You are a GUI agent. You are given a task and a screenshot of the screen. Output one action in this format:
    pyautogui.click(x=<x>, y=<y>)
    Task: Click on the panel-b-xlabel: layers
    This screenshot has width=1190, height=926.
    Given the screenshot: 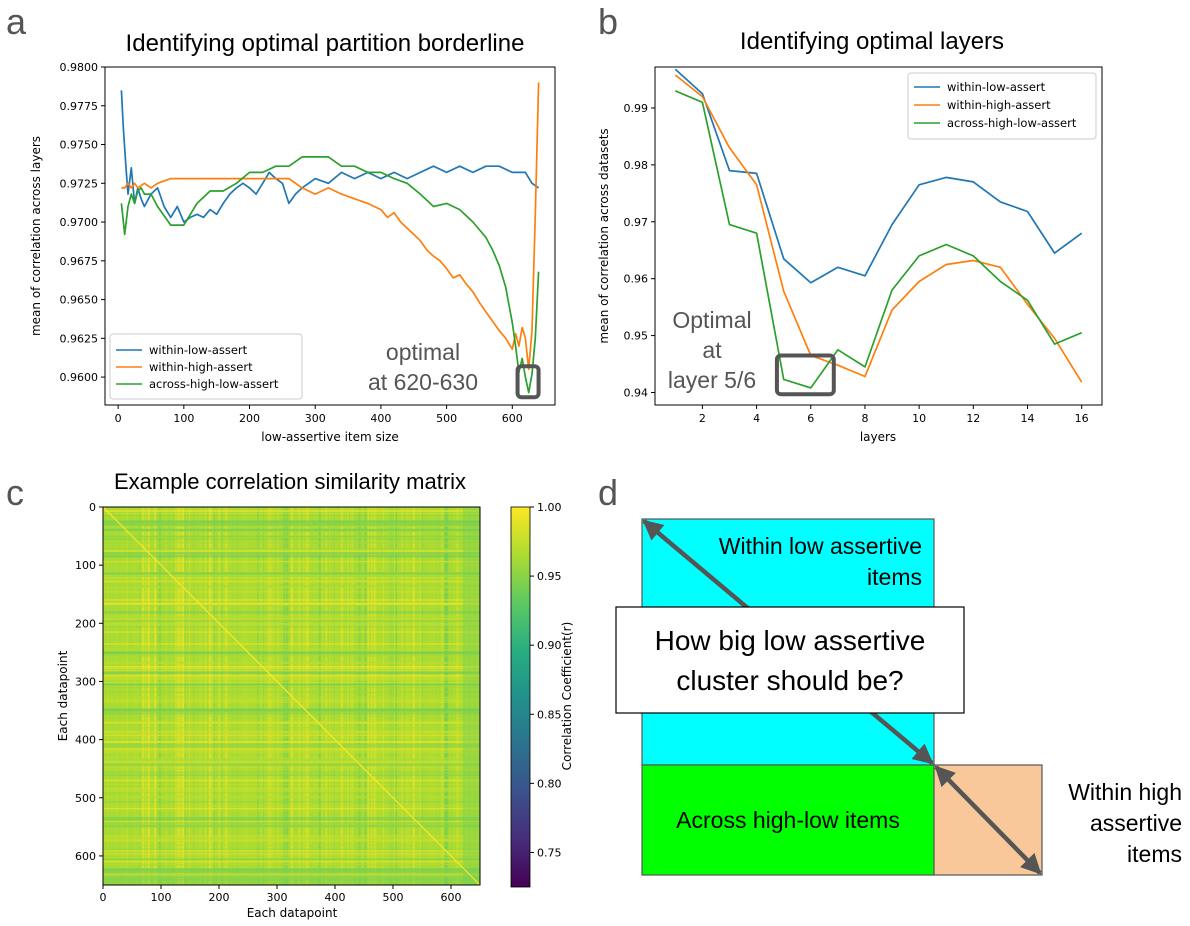 What is the action you would take?
    pyautogui.click(x=878, y=437)
    